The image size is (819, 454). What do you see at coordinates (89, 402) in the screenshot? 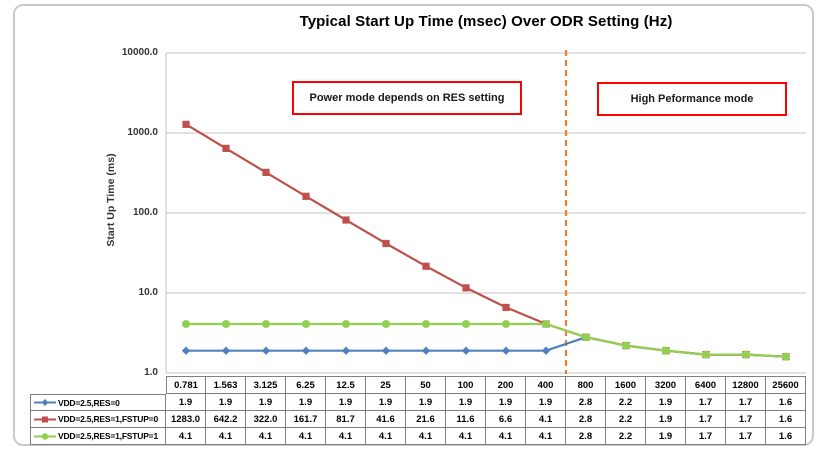
I see `legend-label: VDD=2.5,RES=0` at bounding box center [89, 402].